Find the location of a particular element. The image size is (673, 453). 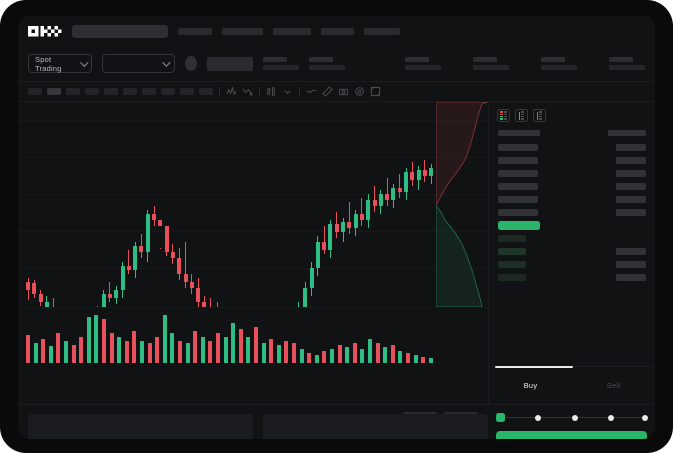

depth-ask-area is located at coordinates (462, 154).